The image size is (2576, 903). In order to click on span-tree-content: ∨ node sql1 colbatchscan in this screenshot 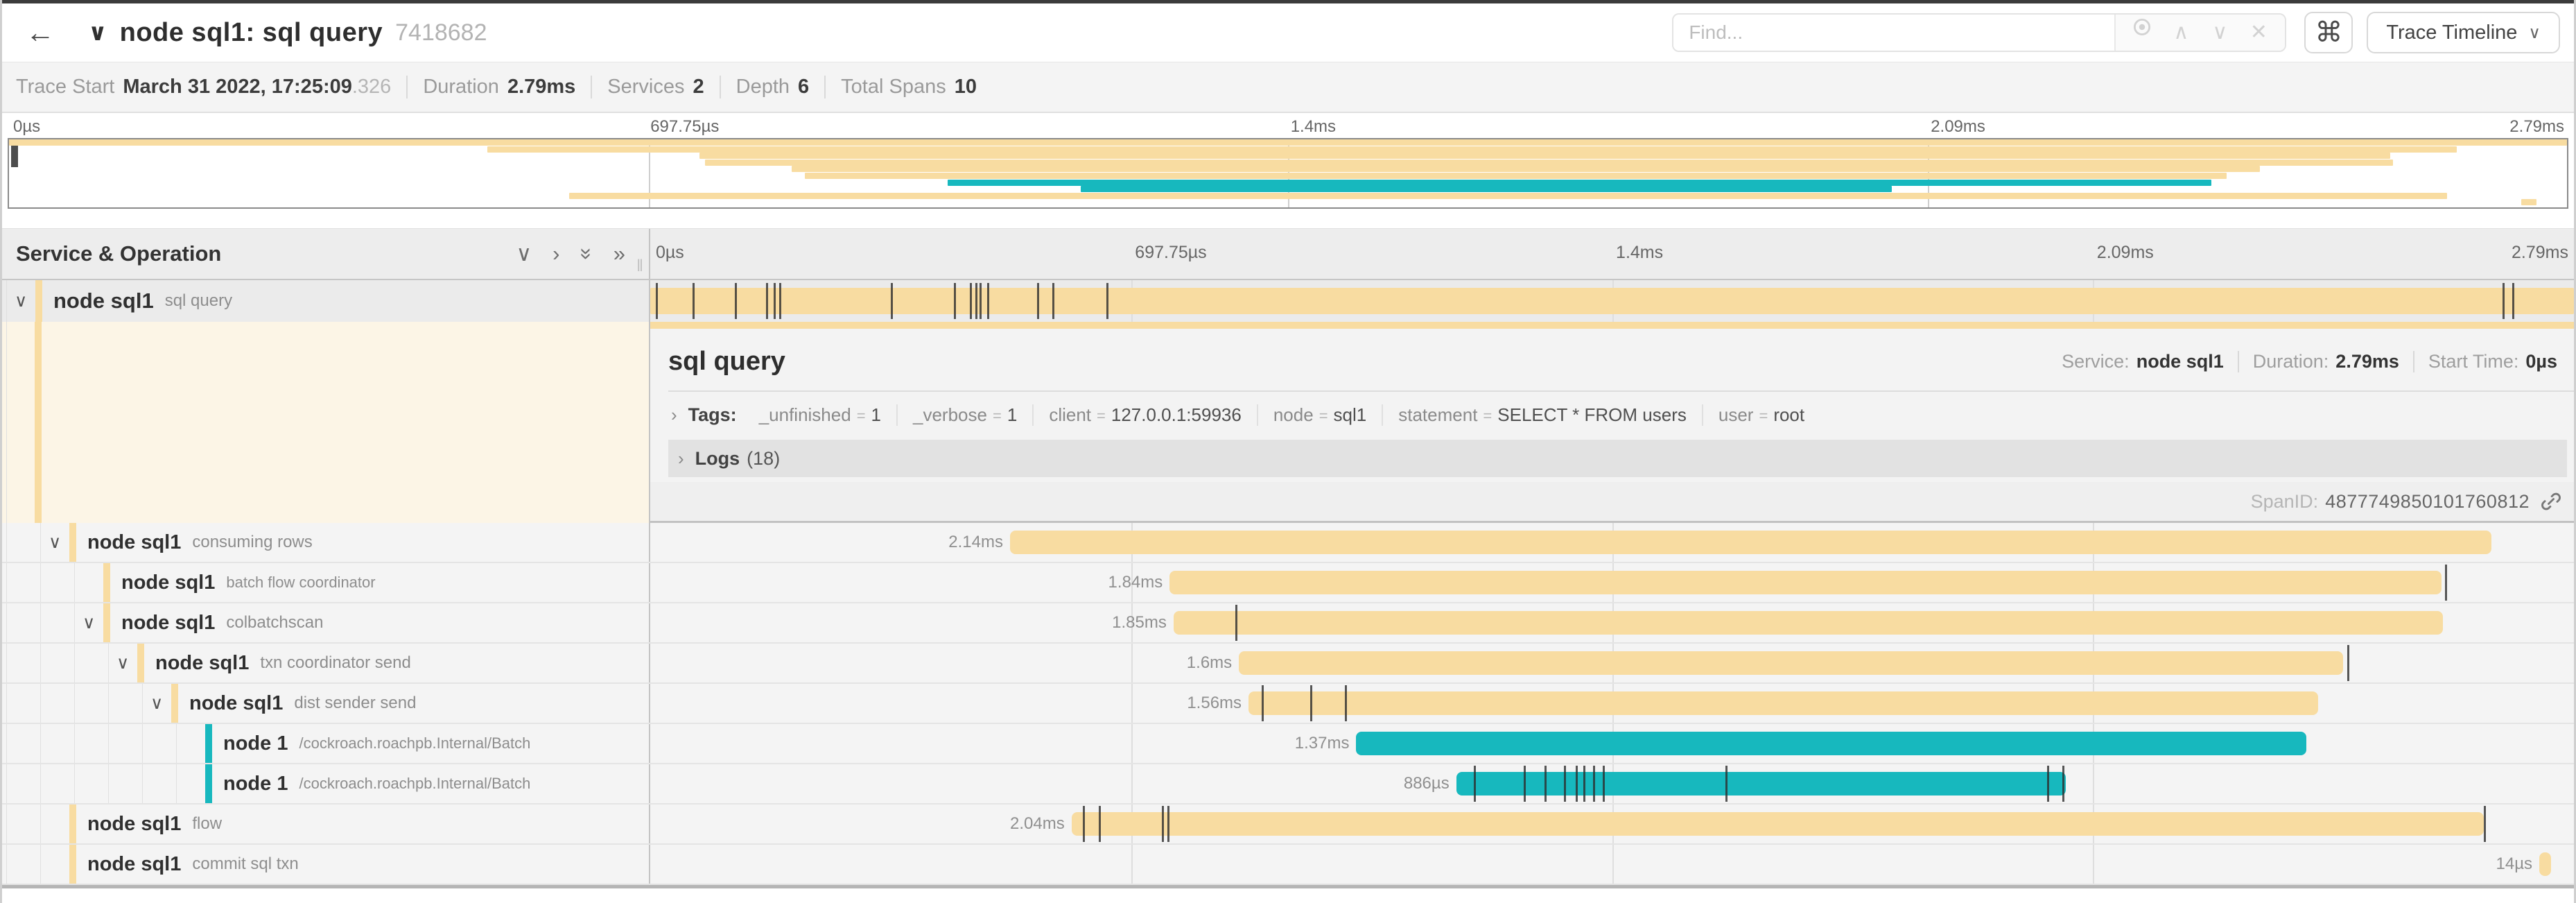, I will do `click(325, 622)`.